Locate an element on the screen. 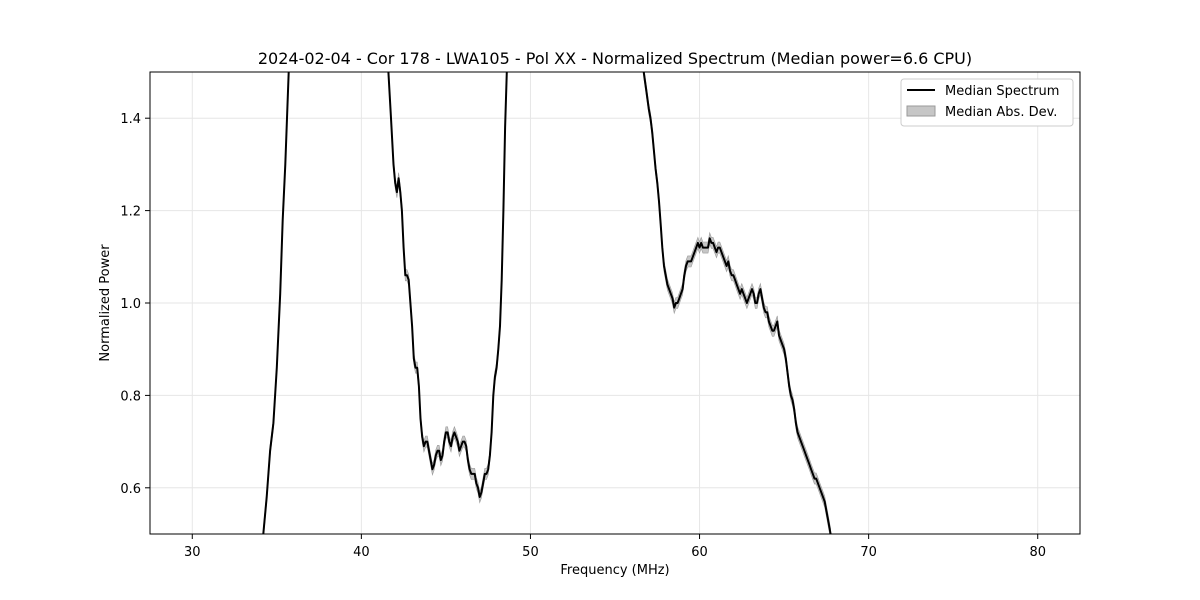 Image resolution: width=1200 pixels, height=600 pixels. legend: Median Spectrum Median Abs. Dev. is located at coordinates (987, 102).